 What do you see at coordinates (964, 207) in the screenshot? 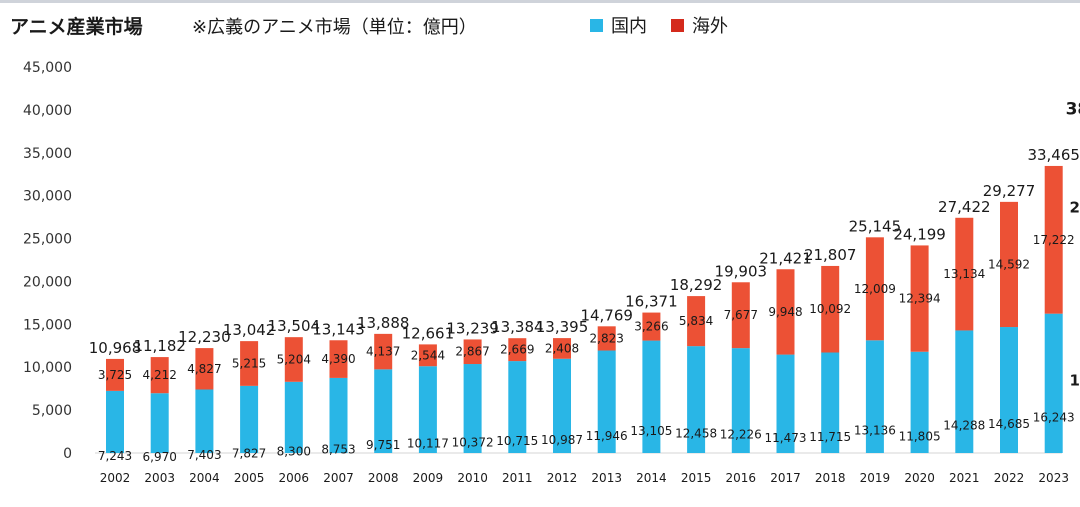
I see `data-label-total: 27,422` at bounding box center [964, 207].